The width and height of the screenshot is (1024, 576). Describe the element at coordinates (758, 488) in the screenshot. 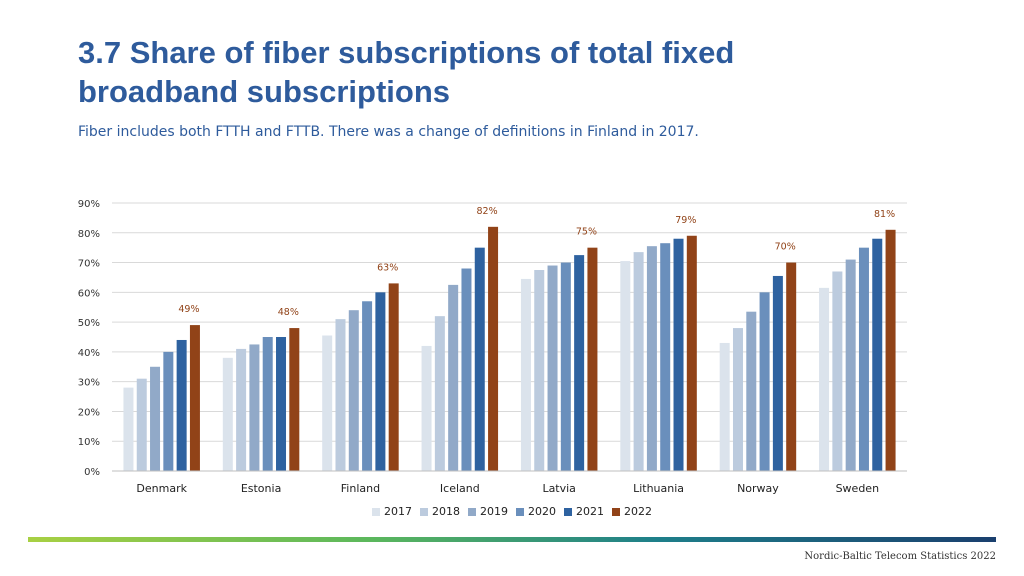

I see `x-category-label: Norway` at that location.